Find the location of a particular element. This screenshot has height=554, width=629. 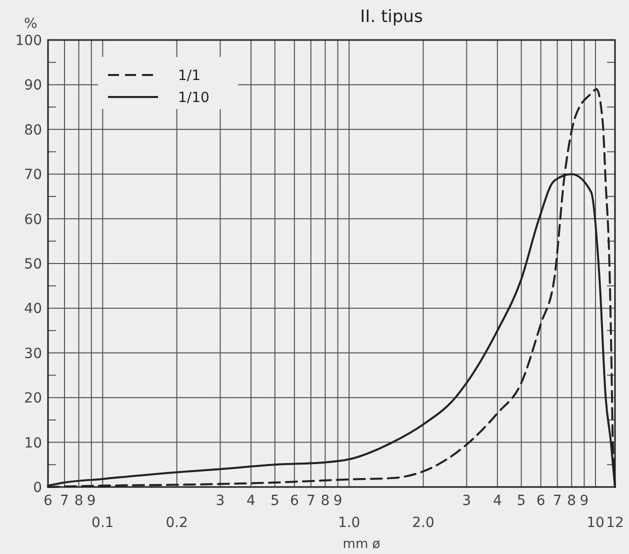

x-tick-label: 2.0 is located at coordinates (423, 523).